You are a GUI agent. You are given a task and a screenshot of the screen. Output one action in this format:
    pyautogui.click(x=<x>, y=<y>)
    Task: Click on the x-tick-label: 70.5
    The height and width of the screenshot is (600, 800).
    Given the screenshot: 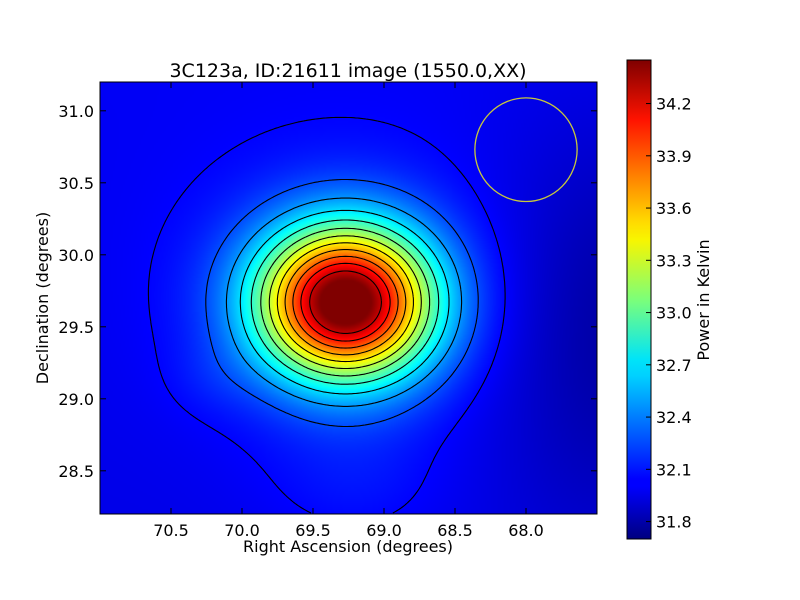 What is the action you would take?
    pyautogui.click(x=171, y=530)
    